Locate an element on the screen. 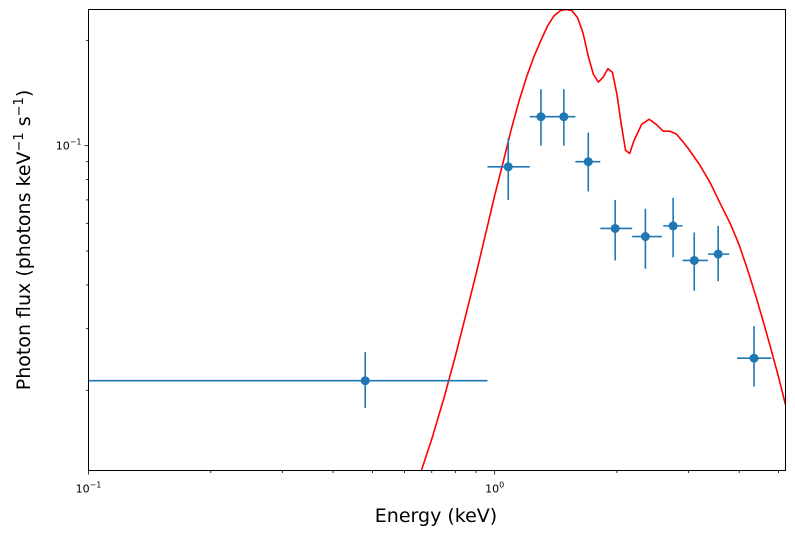 This screenshot has height=535, width=795. x-tick-label: 10⁻¹ is located at coordinates (89, 488).